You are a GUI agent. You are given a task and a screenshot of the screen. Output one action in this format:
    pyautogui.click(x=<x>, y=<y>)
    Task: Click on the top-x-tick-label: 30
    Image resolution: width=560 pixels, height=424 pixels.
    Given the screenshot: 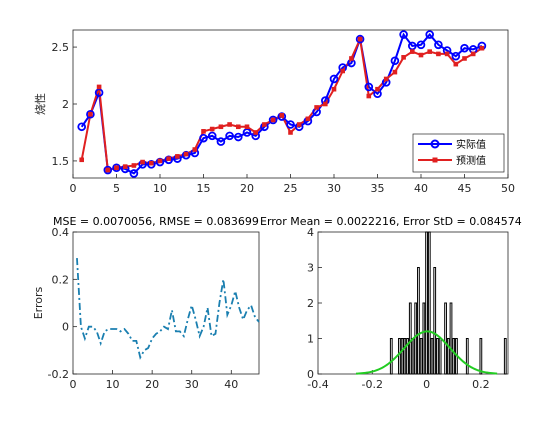 What is the action you would take?
    pyautogui.click(x=334, y=188)
    